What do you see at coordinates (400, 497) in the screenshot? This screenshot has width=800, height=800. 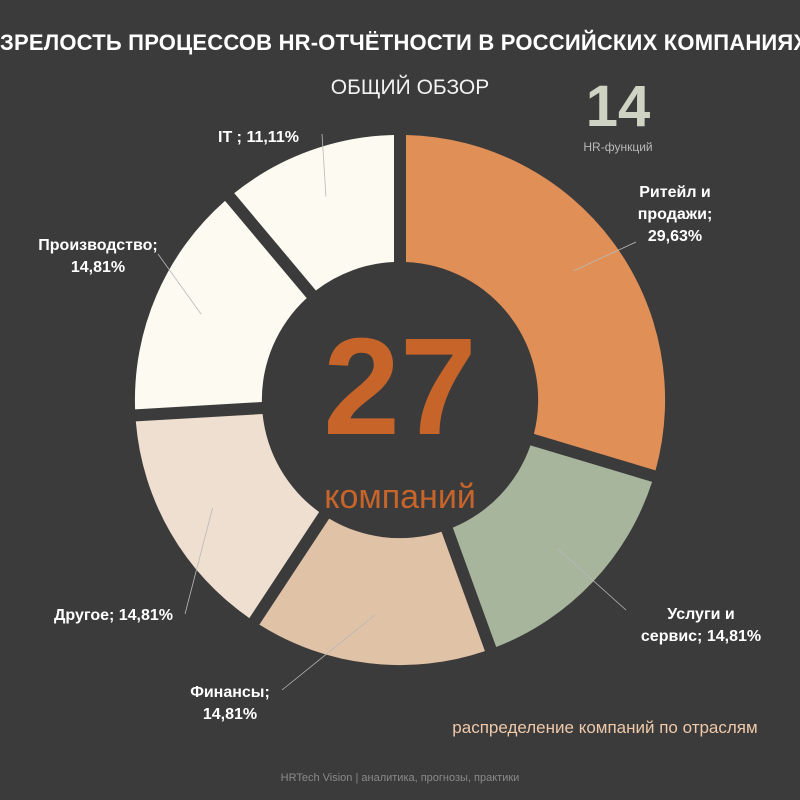 I see `companies-label: компаний` at bounding box center [400, 497].